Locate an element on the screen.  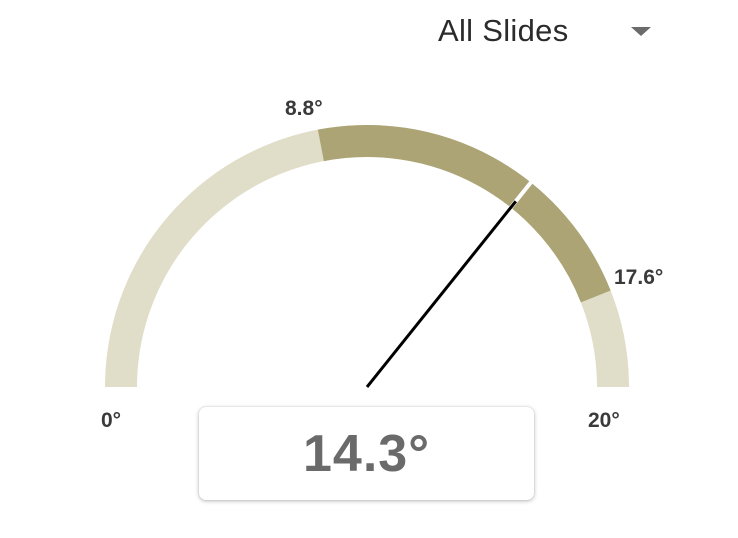
gauge-value-readout: 14.3° is located at coordinates (366, 453).